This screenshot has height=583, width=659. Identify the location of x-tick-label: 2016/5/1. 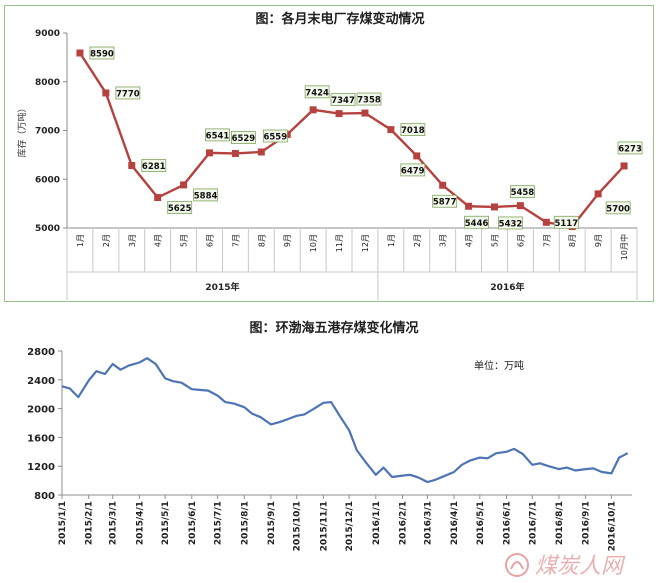
(481, 523).